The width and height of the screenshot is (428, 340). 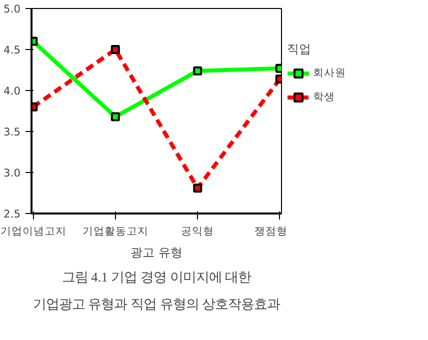 I want to click on x-axis-title: 광고 유형, so click(x=156, y=253).